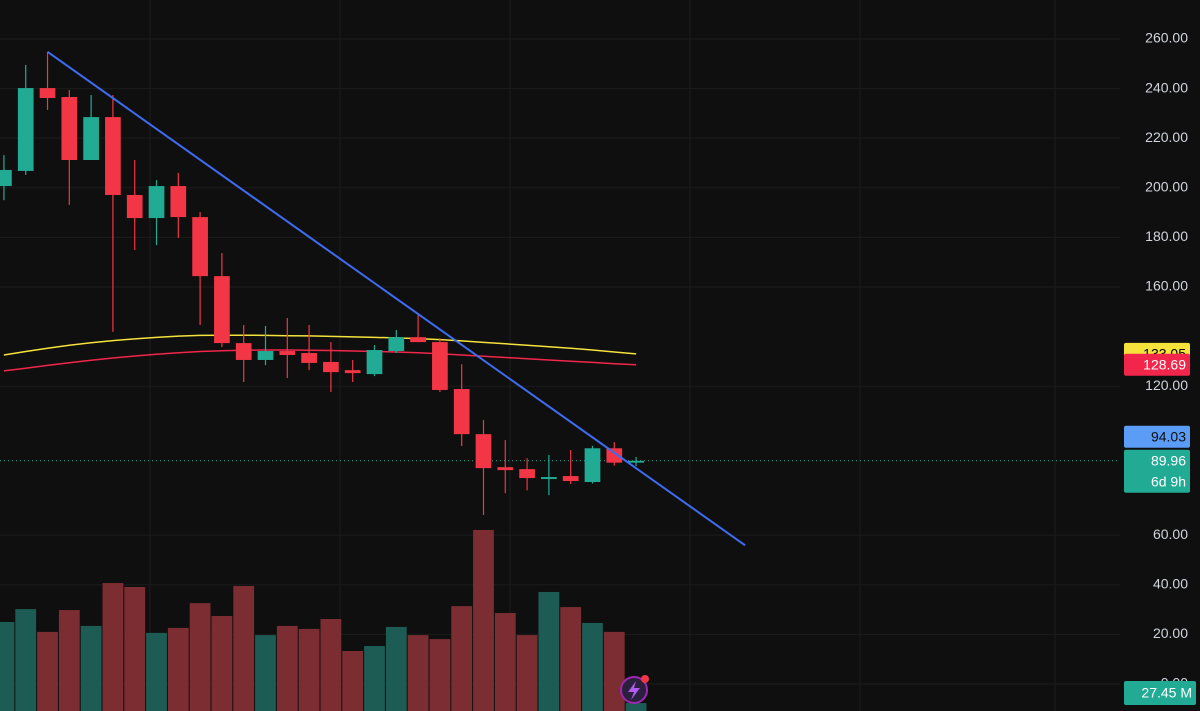  I want to click on y-tick-label: 240.00, so click(1166, 87).